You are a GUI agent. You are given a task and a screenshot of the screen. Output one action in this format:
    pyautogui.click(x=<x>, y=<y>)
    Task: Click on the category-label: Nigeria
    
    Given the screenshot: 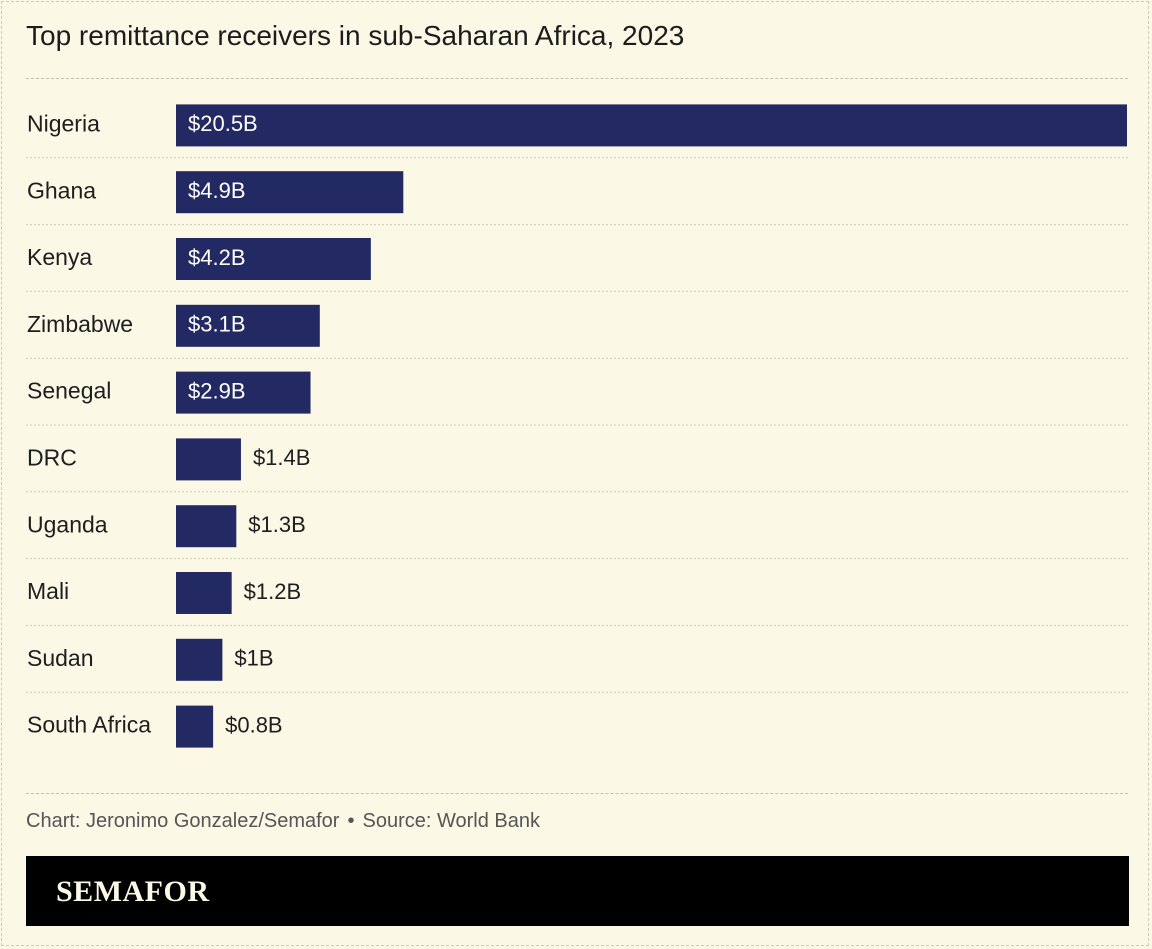 What is the action you would take?
    pyautogui.click(x=63, y=123)
    